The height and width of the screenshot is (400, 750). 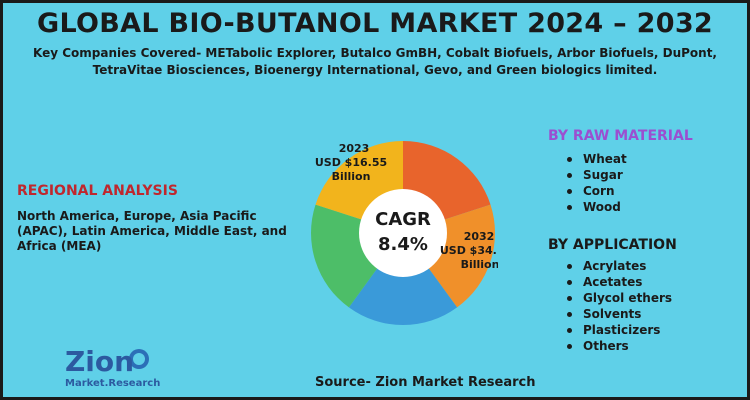 What do you see at coordinates (479, 264) in the screenshot?
I see `annotation-2032-unit: Billion` at bounding box center [479, 264].